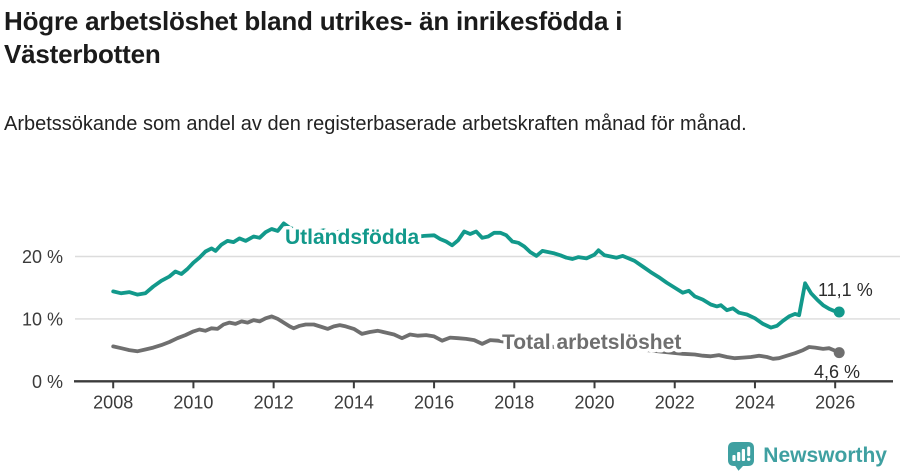  What do you see at coordinates (476, 337) in the screenshot?
I see `series-line-total` at bounding box center [476, 337].